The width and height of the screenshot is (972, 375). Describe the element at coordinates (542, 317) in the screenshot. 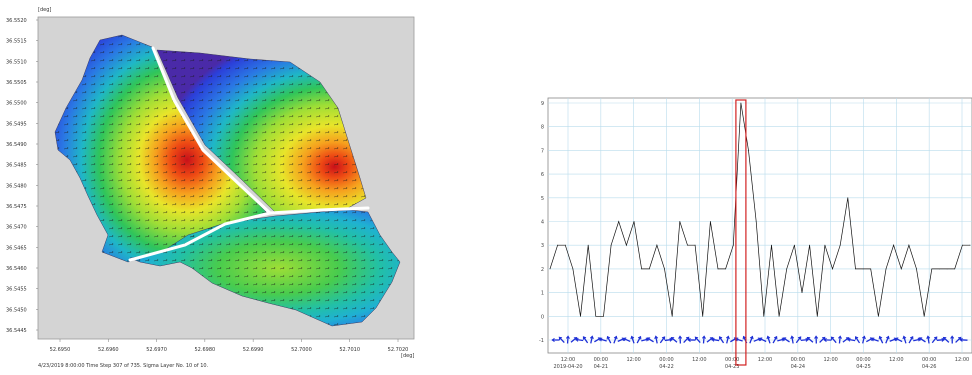

I see `y-tick-label: 0` at that location.